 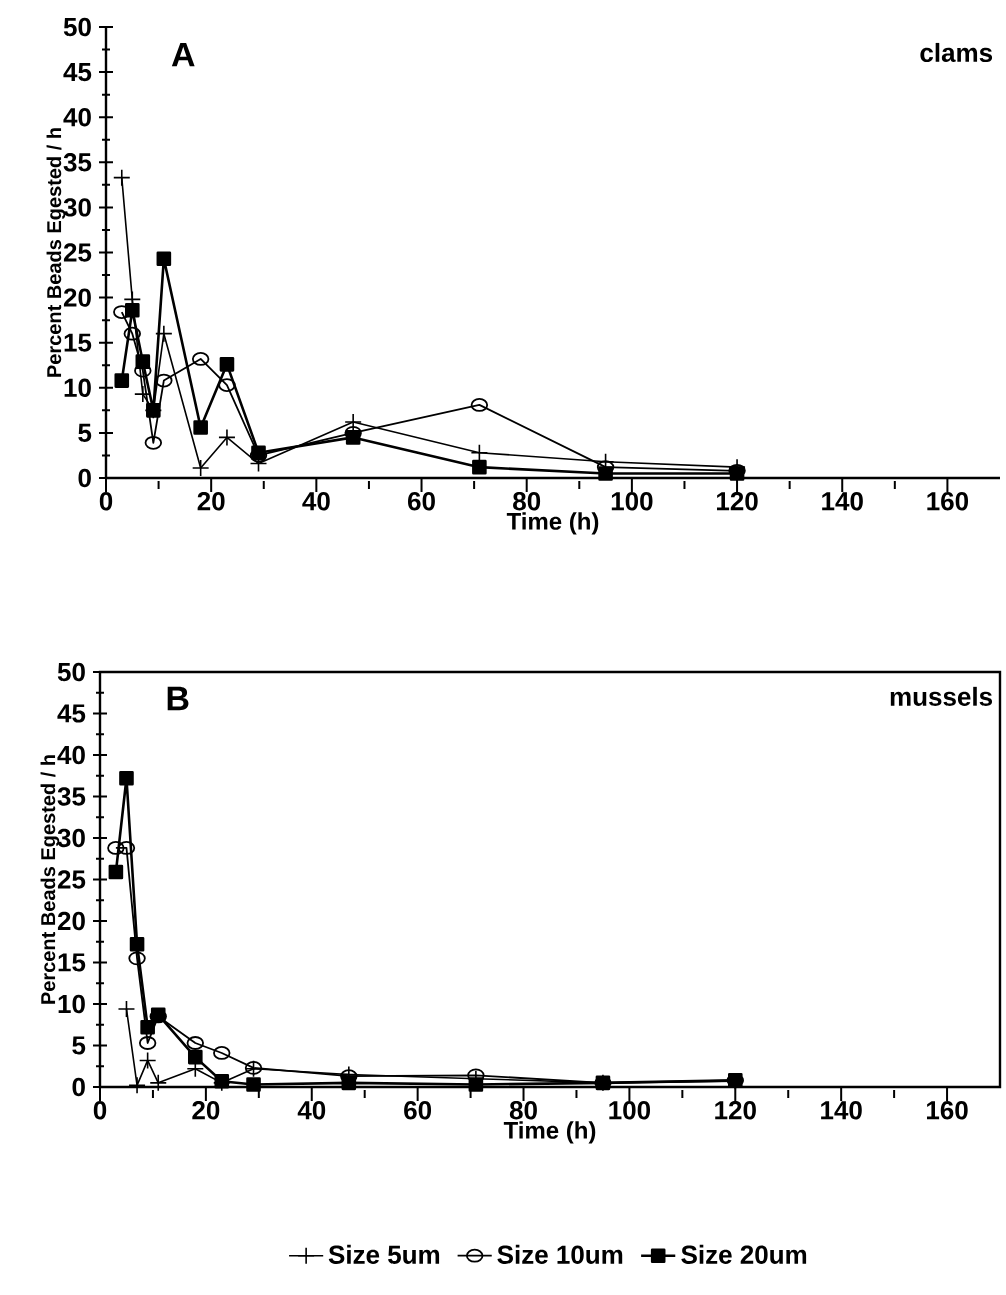 What do you see at coordinates (384, 1254) in the screenshot?
I see `legend-label: Size 5um` at bounding box center [384, 1254].